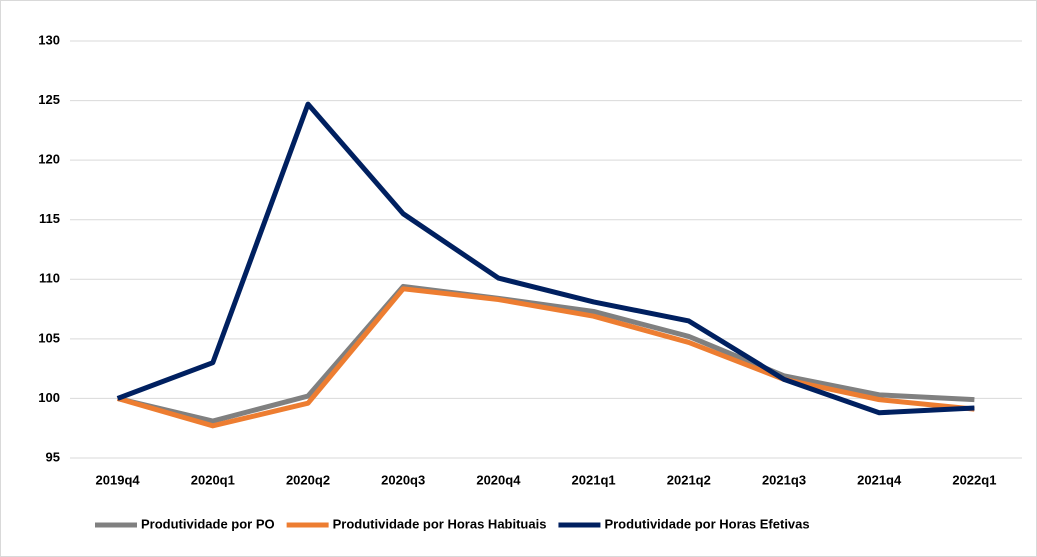 The image size is (1037, 557). What do you see at coordinates (49, 218) in the screenshot?
I see `y-tick-label: 115` at bounding box center [49, 218].